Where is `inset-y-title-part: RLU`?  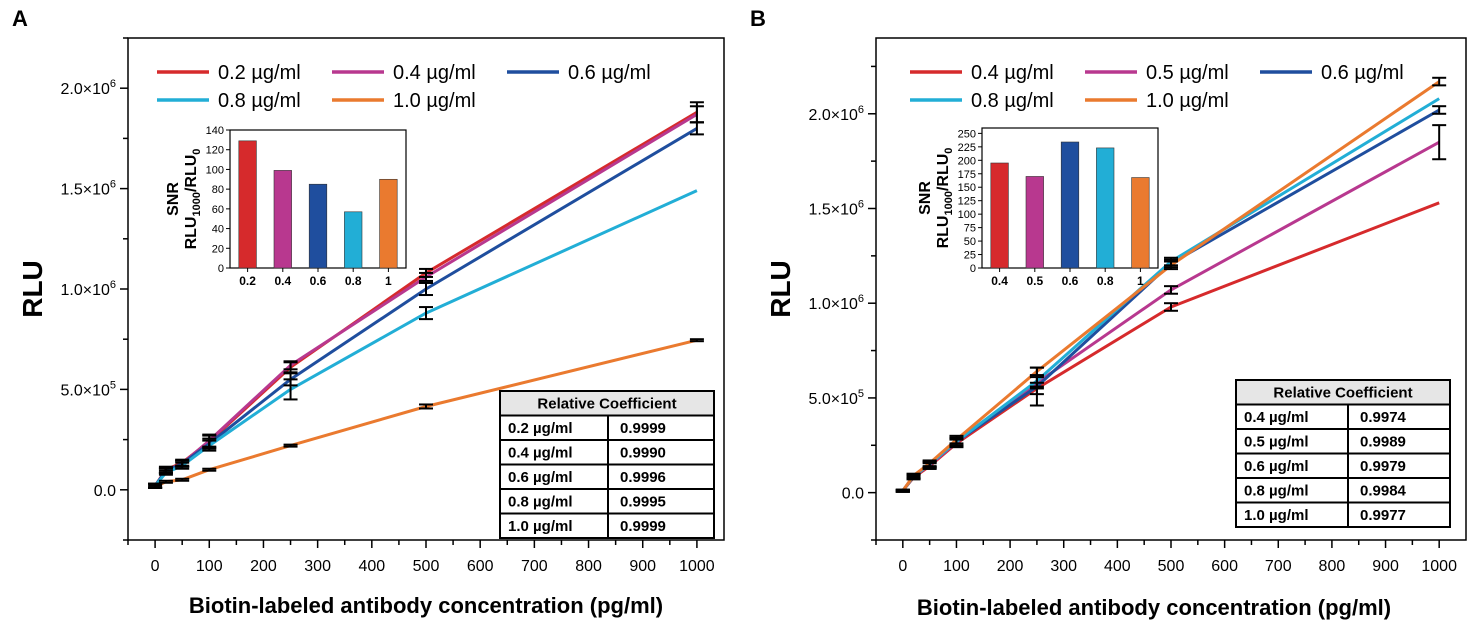
inset-y-title-part: RLU is located at coordinates (943, 232).